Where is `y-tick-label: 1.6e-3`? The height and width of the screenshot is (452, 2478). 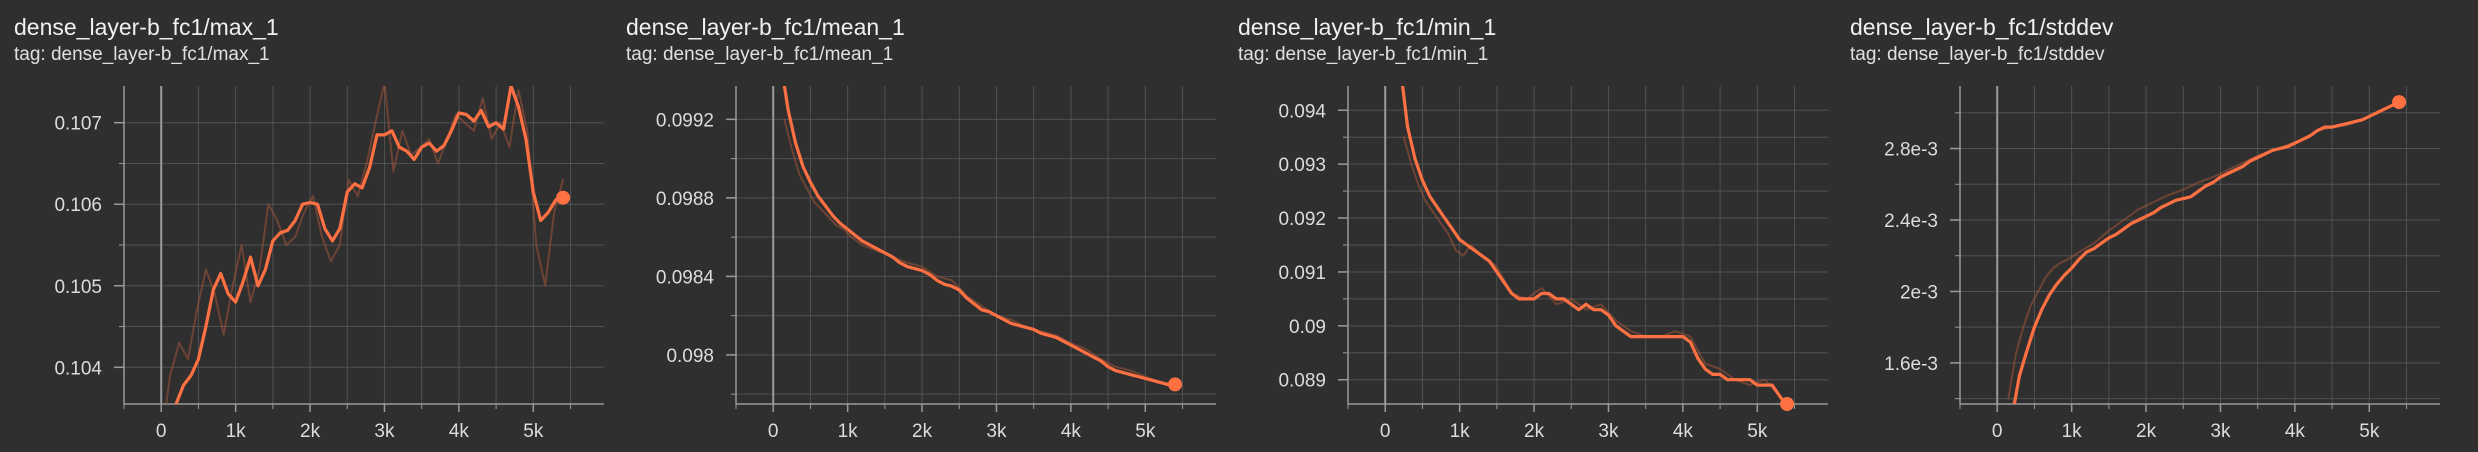 y-tick-label: 1.6e-3 is located at coordinates (1911, 364).